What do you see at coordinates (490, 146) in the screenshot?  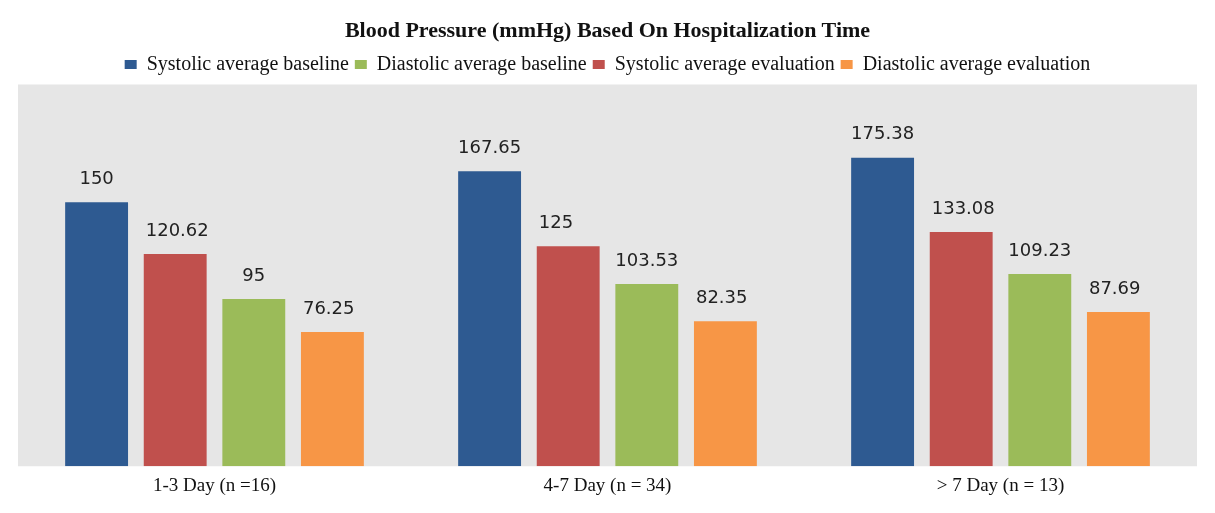 I see `data-label: 167.65` at bounding box center [490, 146].